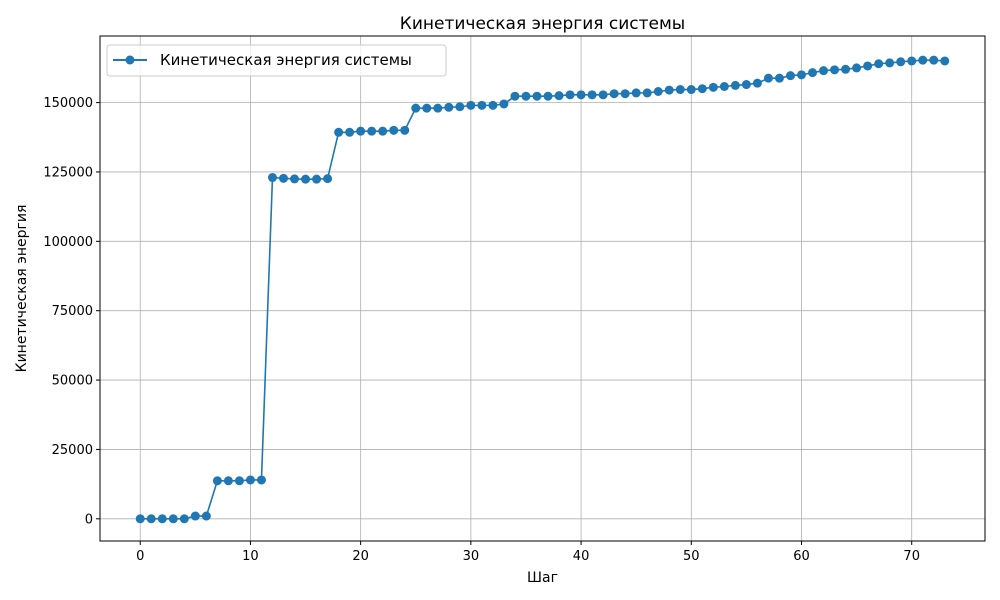 The height and width of the screenshot is (600, 1000). I want to click on y-tick-label: 150000, so click(68, 103).